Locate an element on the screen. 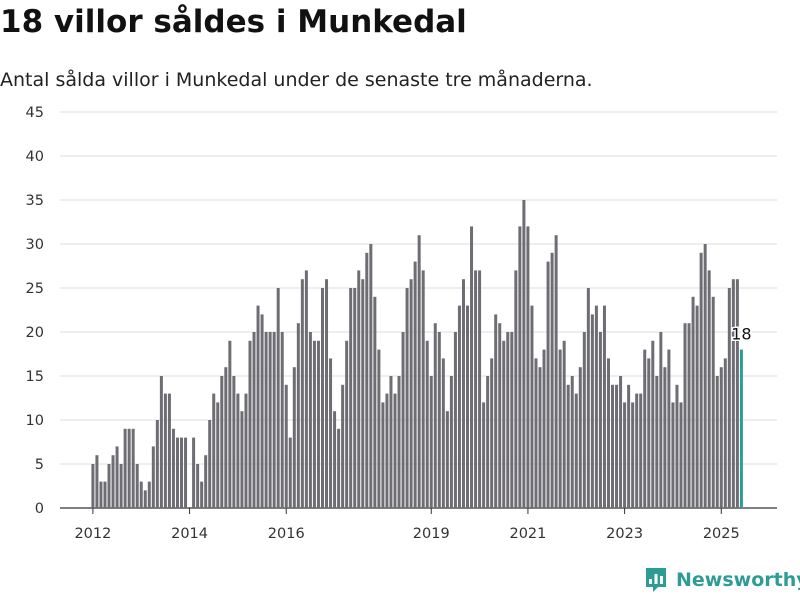 The height and width of the screenshot is (600, 800). brand-logo: Newsworthy is located at coordinates (722, 580).